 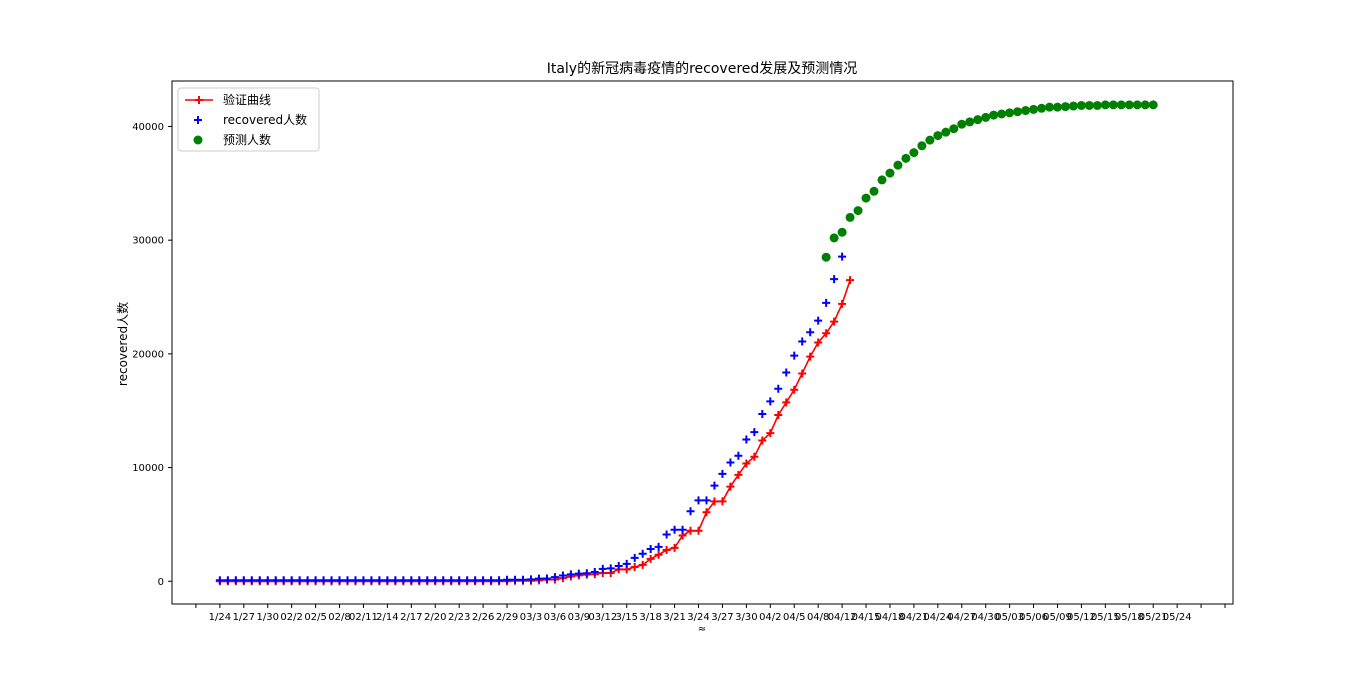 I want to click on x-tick-label: 05/12, so click(x=1081, y=617).